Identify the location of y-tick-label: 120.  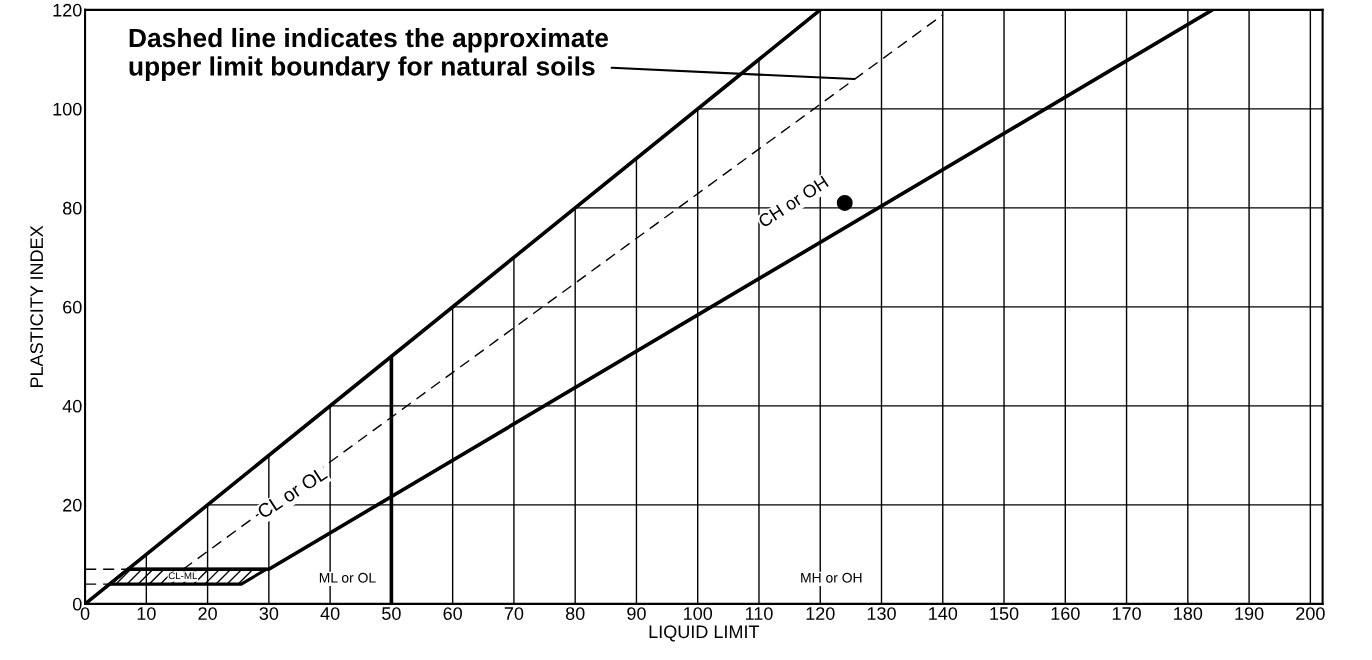
(67, 10).